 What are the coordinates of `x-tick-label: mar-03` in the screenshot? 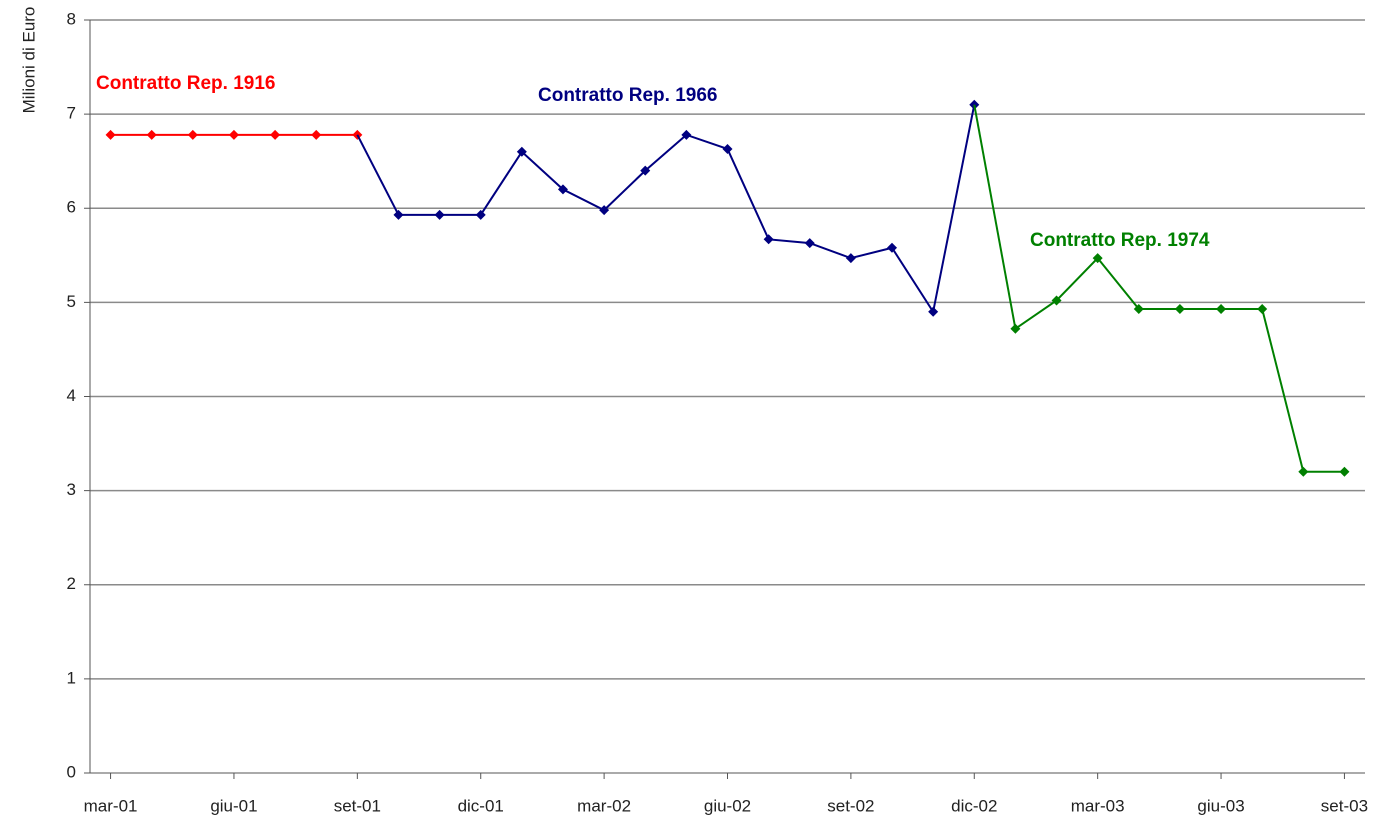 It's located at (1098, 805).